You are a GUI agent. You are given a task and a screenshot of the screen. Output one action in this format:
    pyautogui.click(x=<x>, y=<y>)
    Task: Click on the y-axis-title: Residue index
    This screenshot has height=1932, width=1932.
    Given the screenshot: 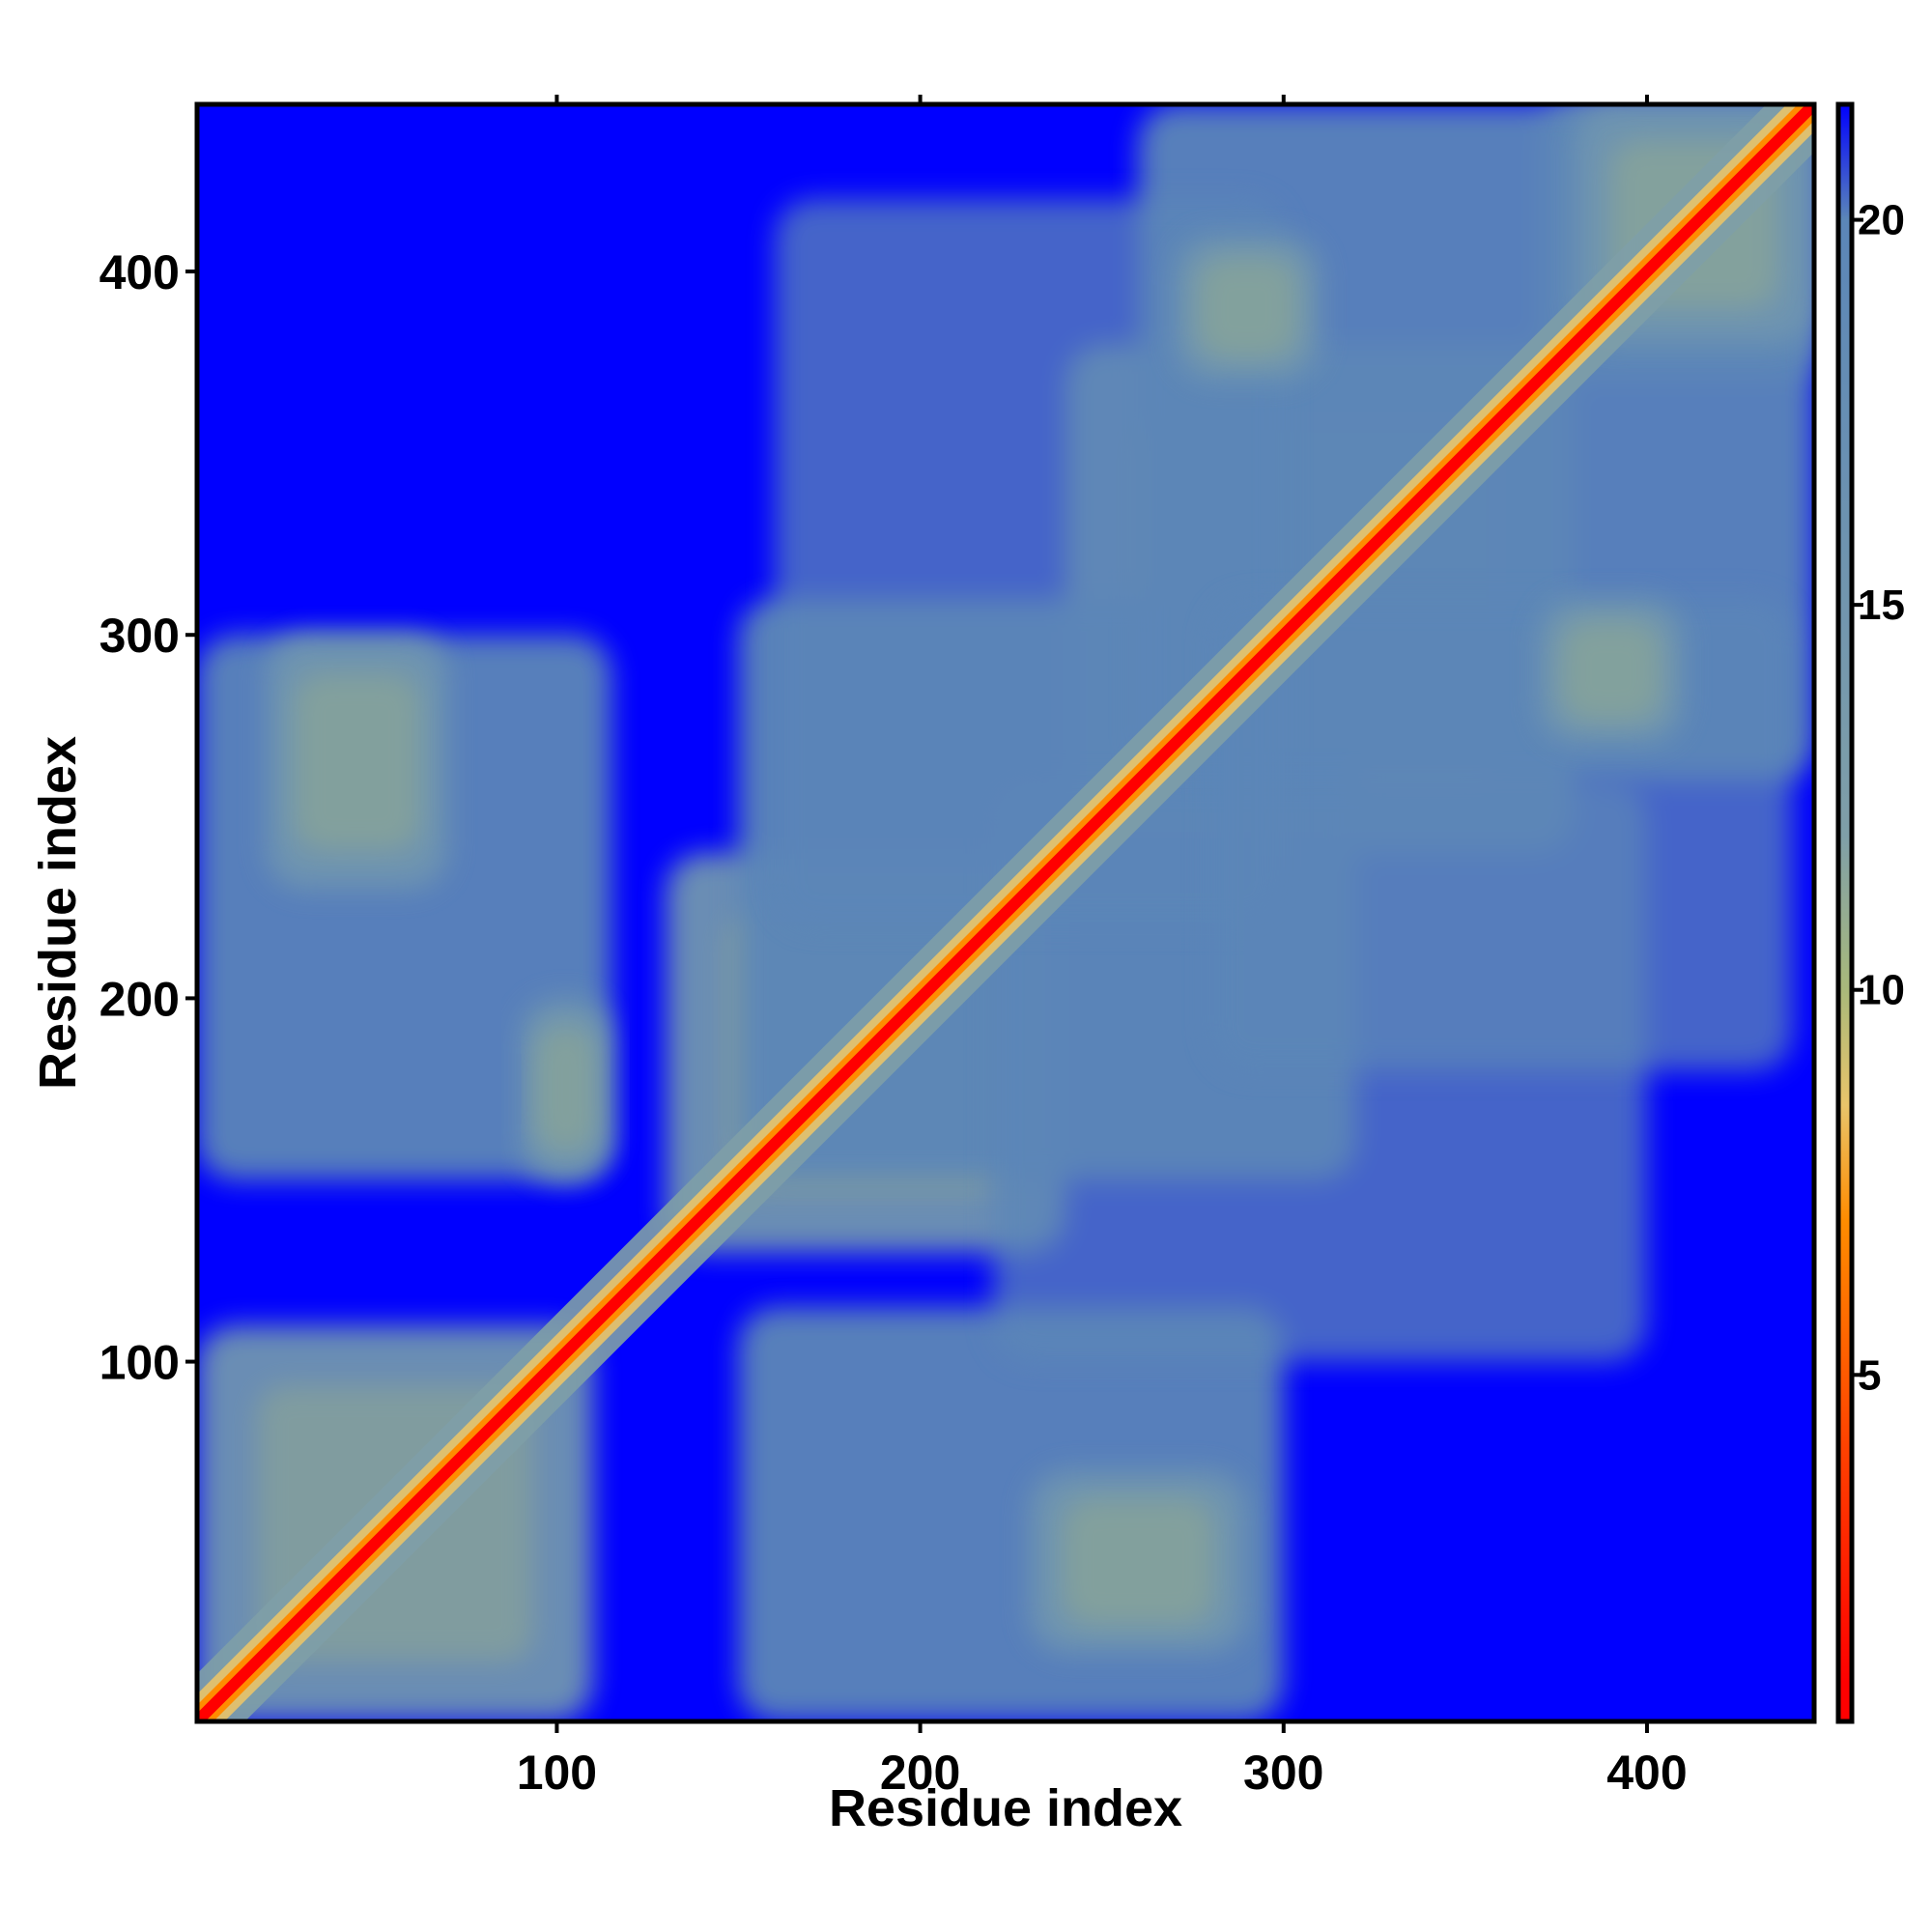 What is the action you would take?
    pyautogui.click(x=58, y=913)
    